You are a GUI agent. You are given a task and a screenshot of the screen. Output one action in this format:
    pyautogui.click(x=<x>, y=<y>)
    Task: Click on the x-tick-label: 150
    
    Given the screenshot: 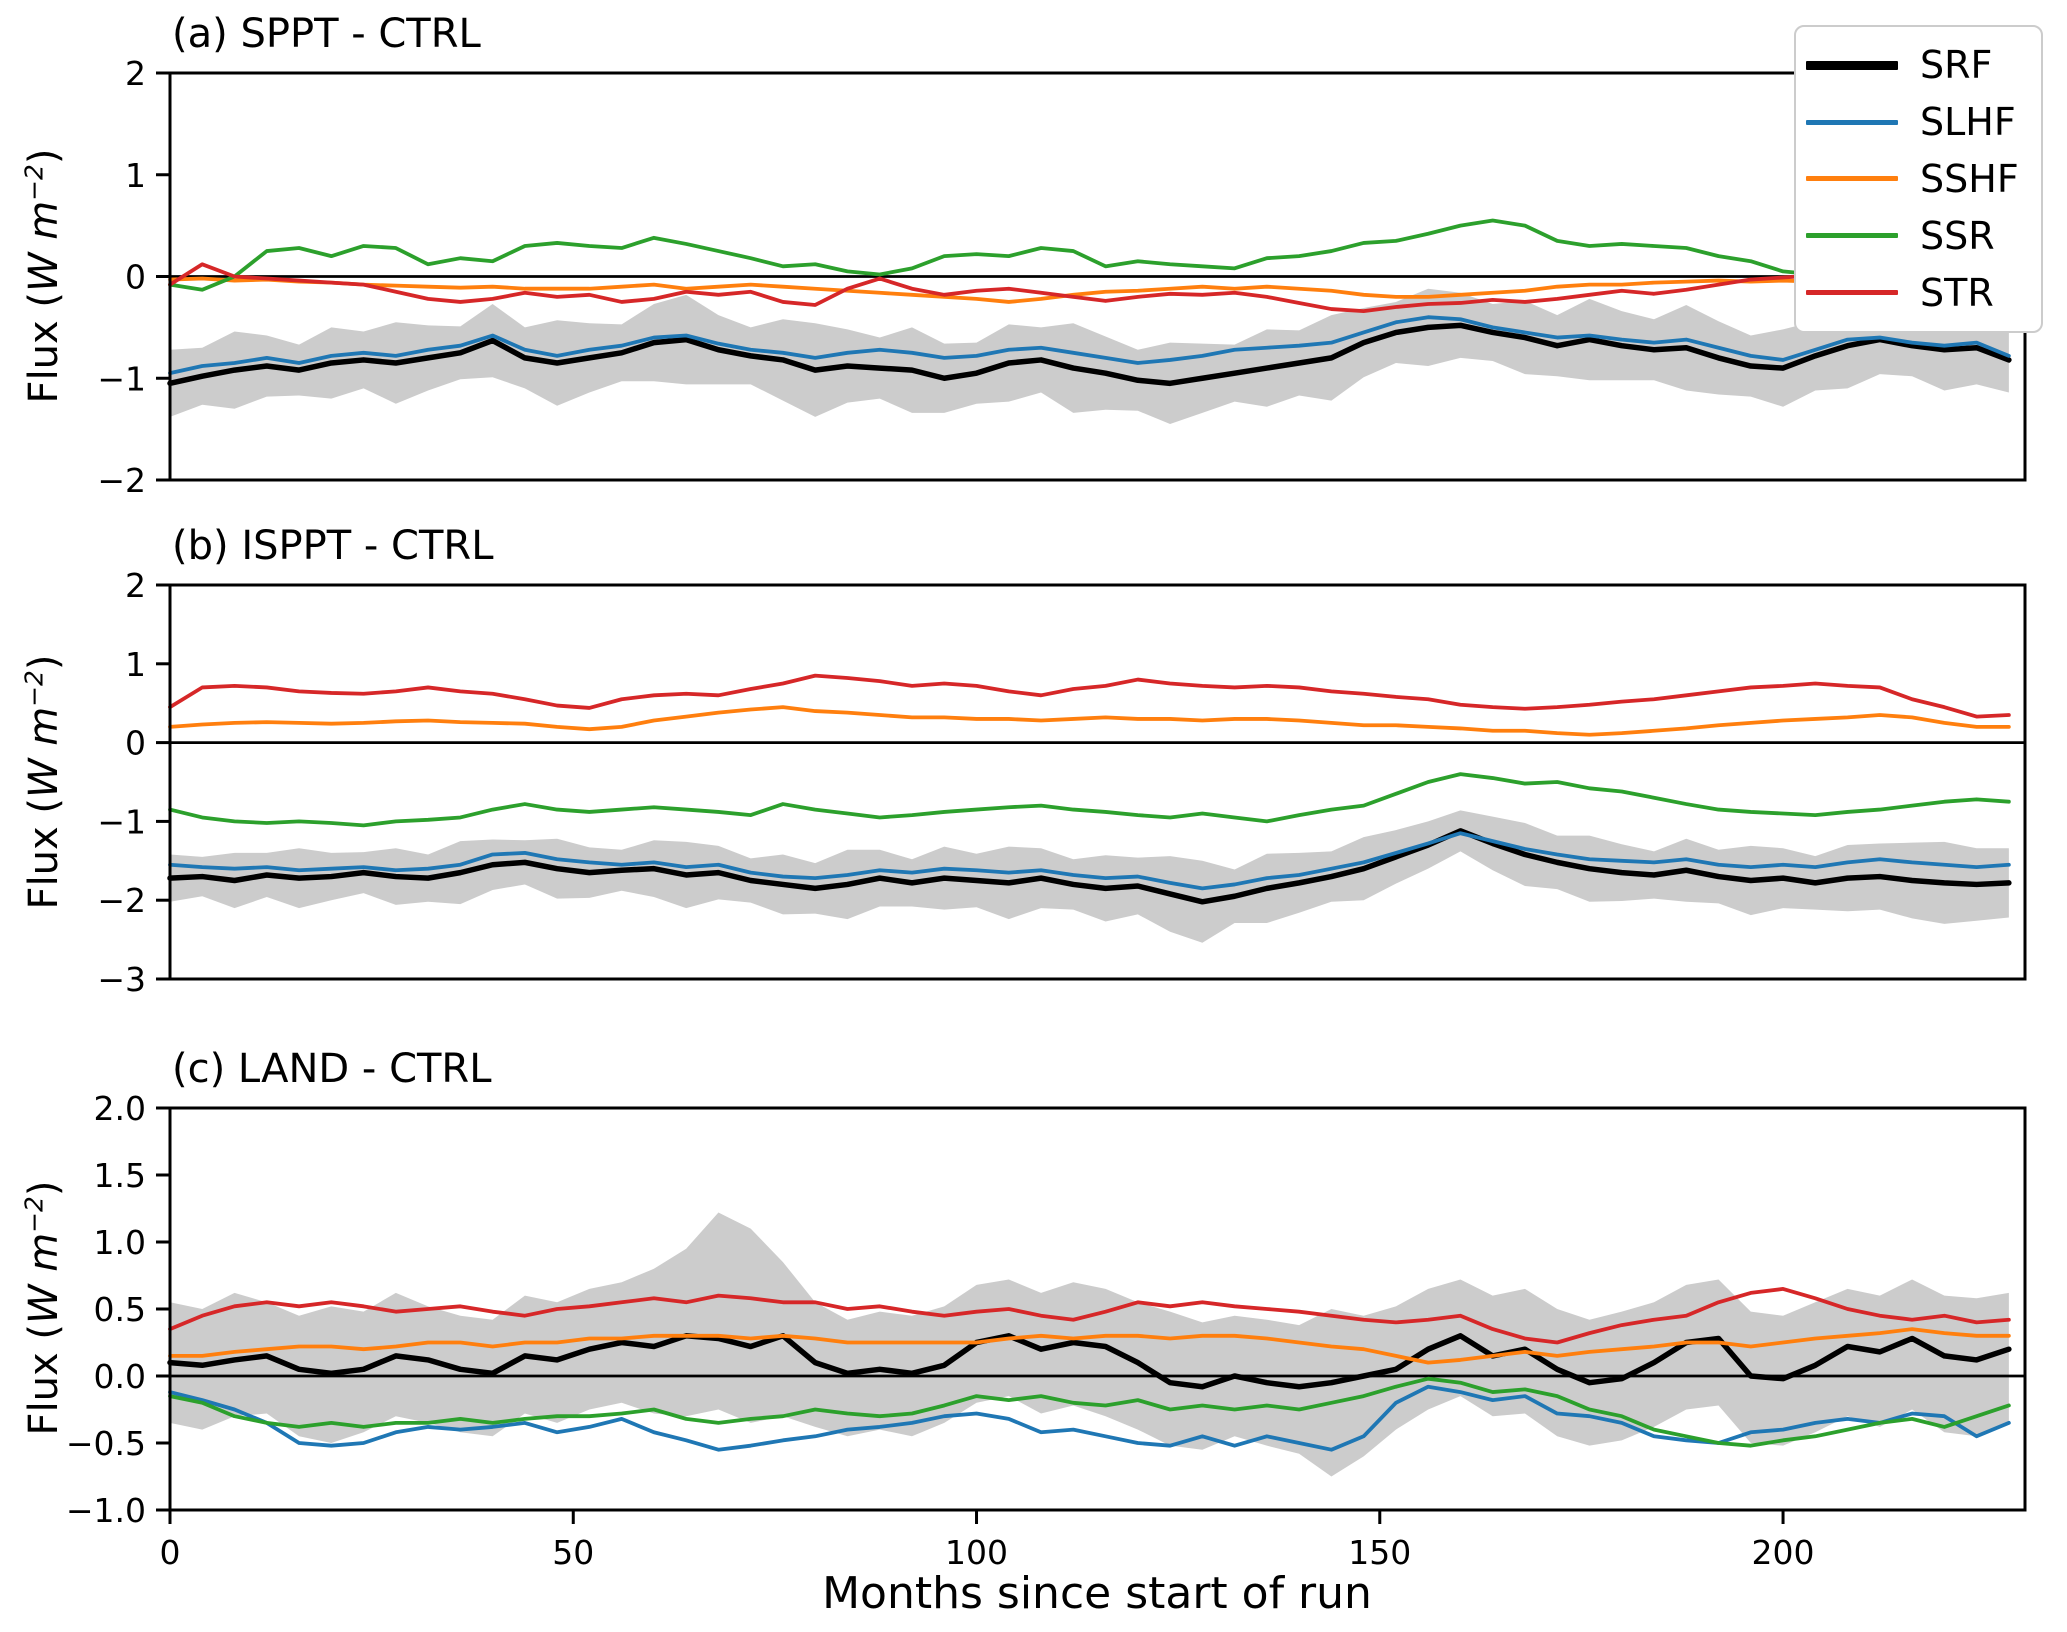 What is the action you would take?
    pyautogui.click(x=1379, y=1552)
    